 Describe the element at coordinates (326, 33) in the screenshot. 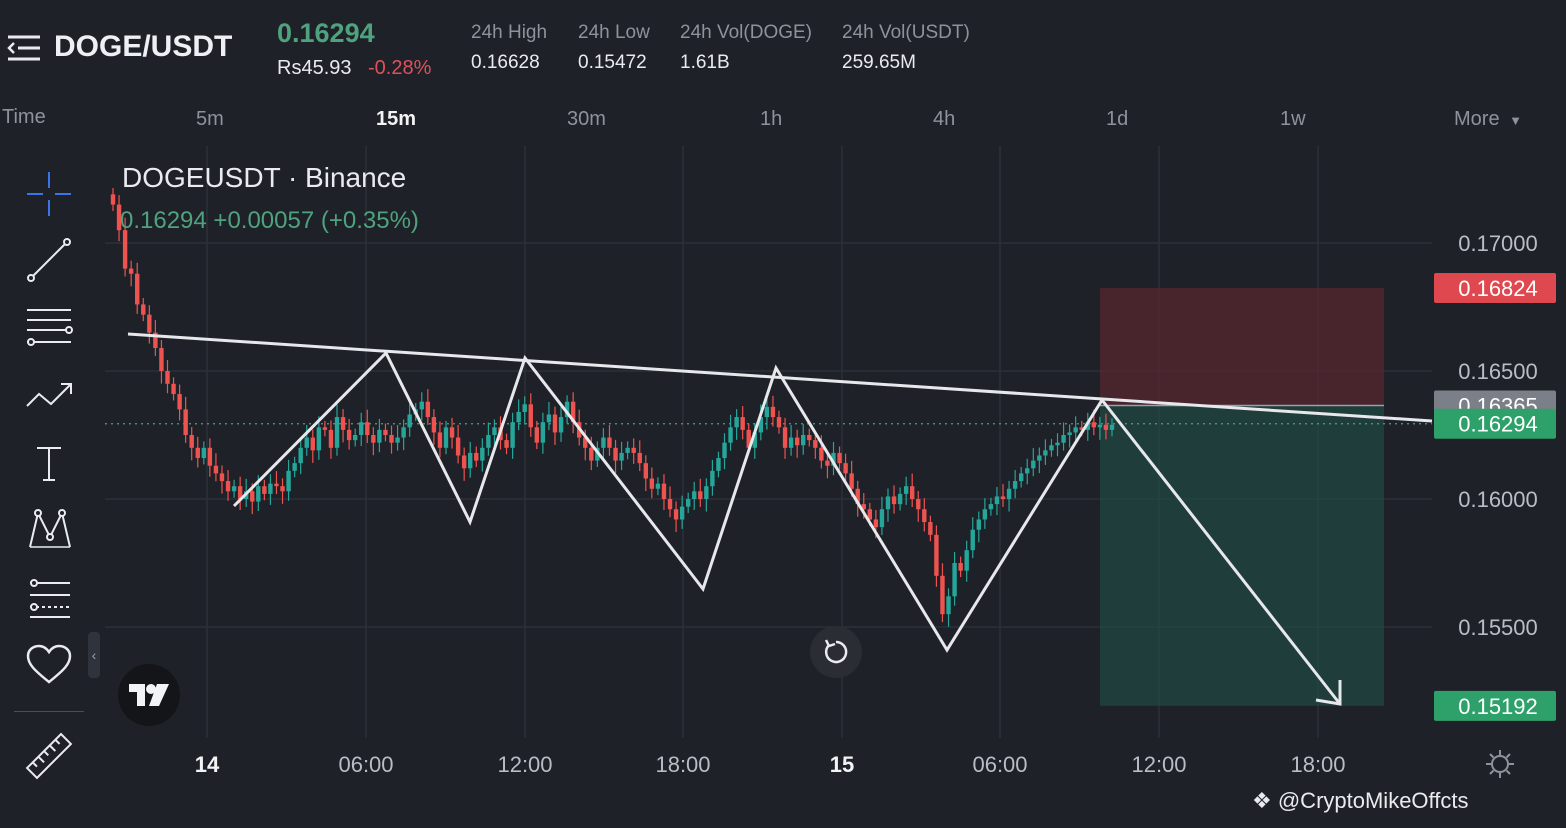

I see `last-price: 0.16294` at that location.